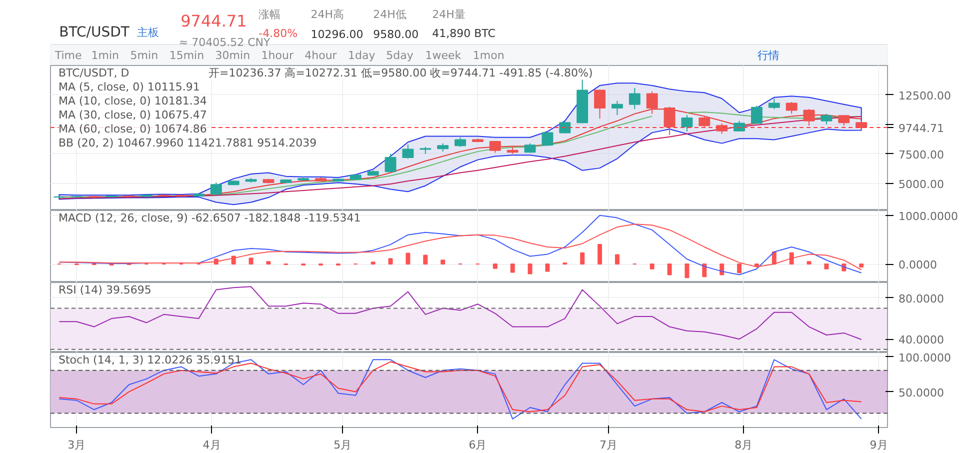 The height and width of the screenshot is (453, 965). Describe the element at coordinates (211, 445) in the screenshot. I see `x-tick-label: 4月` at that location.